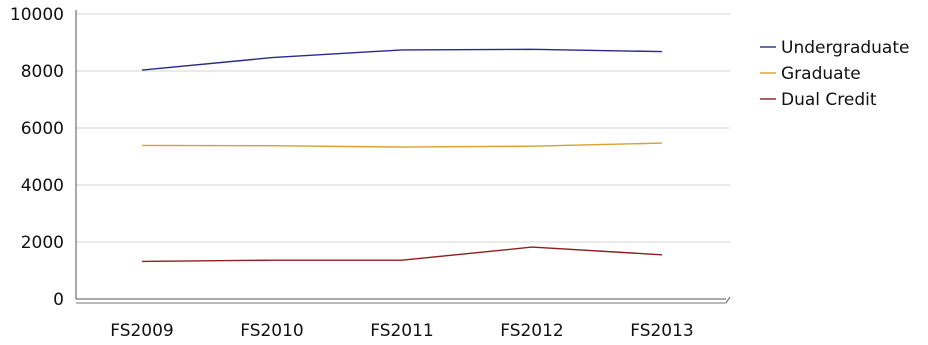  I want to click on x-tick-labels: FS2009 FS2010 FS2011 FS2012 FS2013, so click(402, 331).